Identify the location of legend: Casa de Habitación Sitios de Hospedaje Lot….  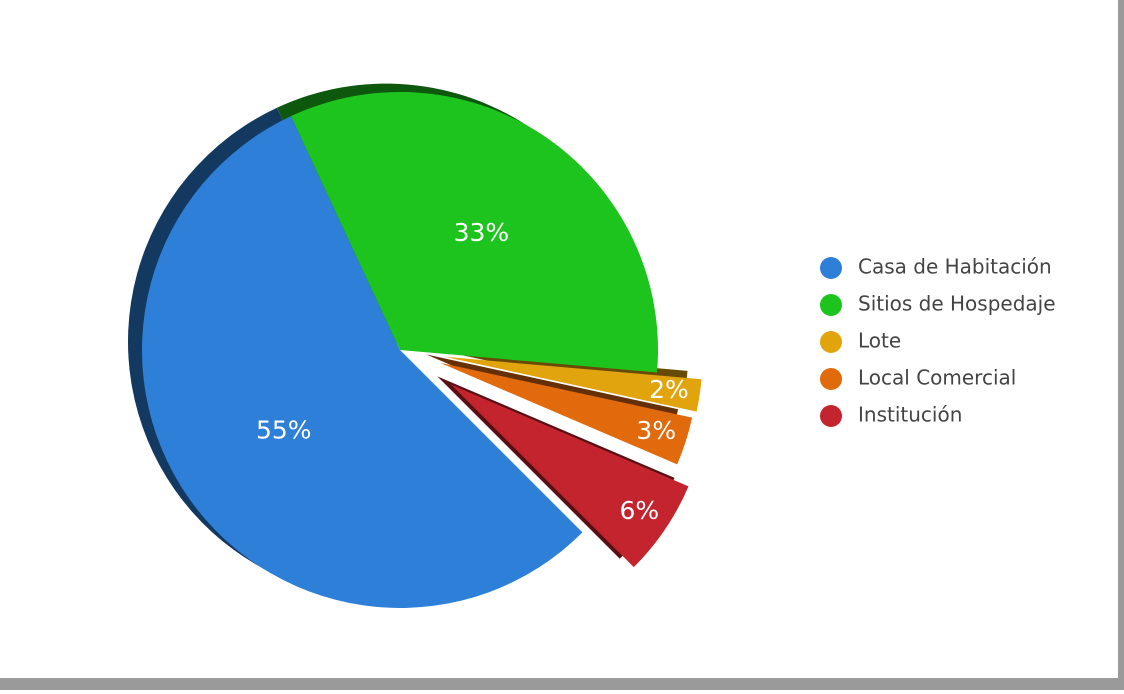
(938, 341).